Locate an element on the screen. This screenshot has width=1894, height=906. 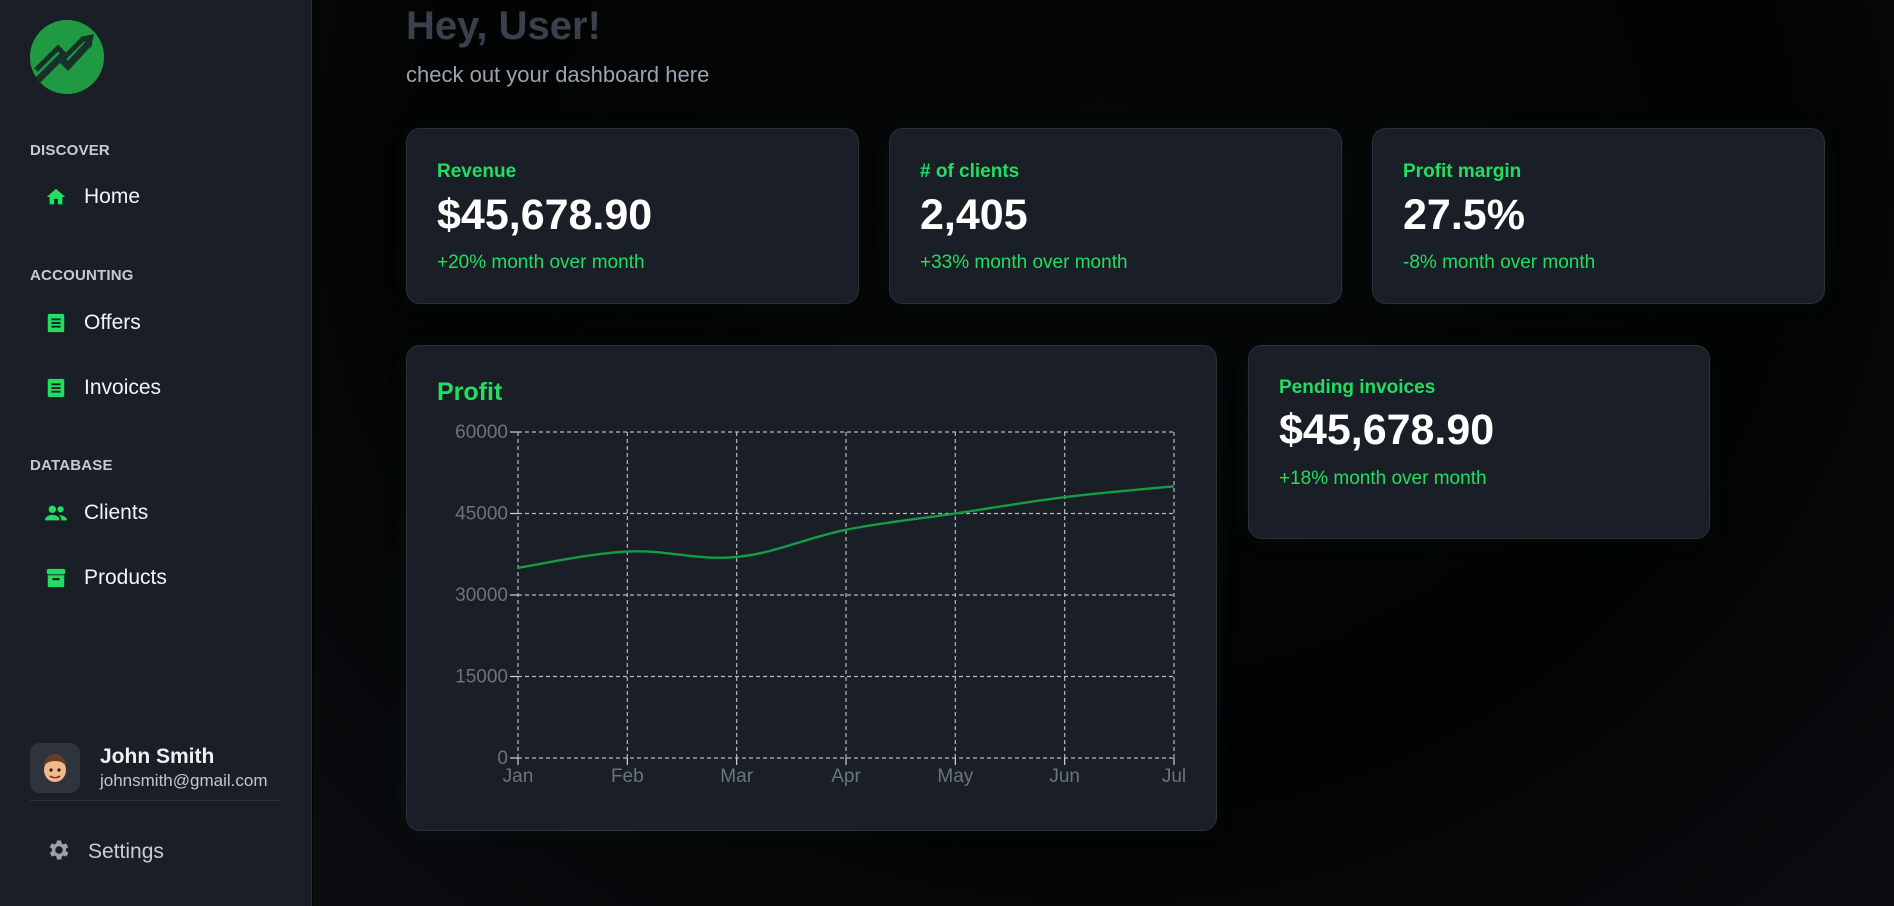
stat-card-profit-margin: Profit margin 27.5% -8% month over month is located at coordinates (1598, 216).